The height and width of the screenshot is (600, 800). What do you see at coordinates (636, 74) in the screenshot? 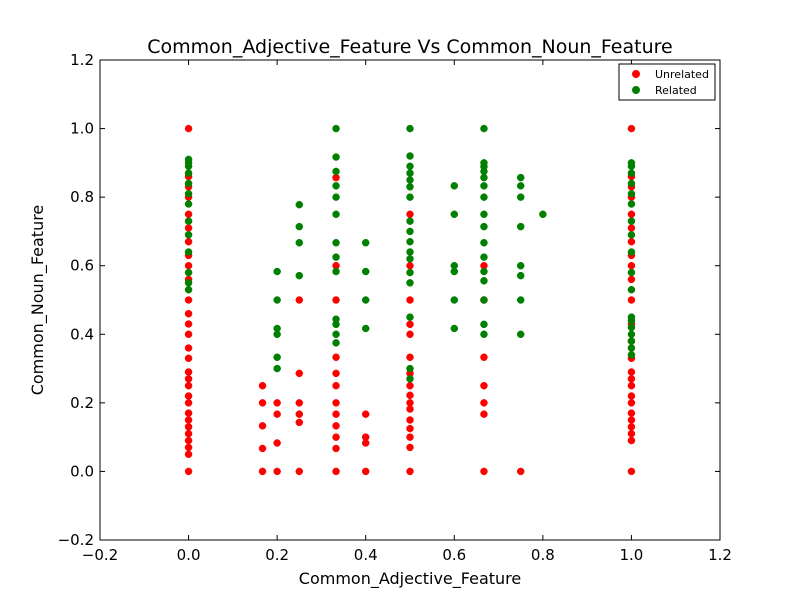
I see `legend-marker-unrelated` at bounding box center [636, 74].